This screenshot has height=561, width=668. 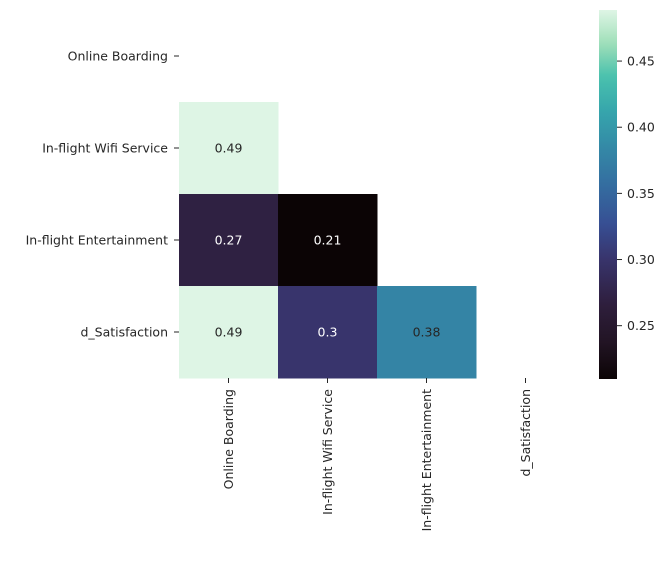 I want to click on colorbar-tick-label: 0.35, so click(x=641, y=193).